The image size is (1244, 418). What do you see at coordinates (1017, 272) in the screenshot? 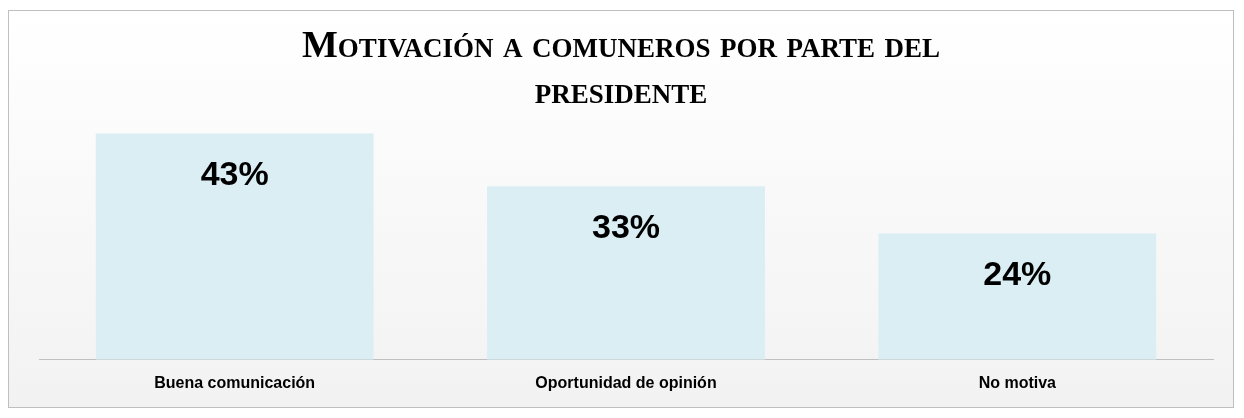
I see `data-label: 24%` at bounding box center [1017, 272].